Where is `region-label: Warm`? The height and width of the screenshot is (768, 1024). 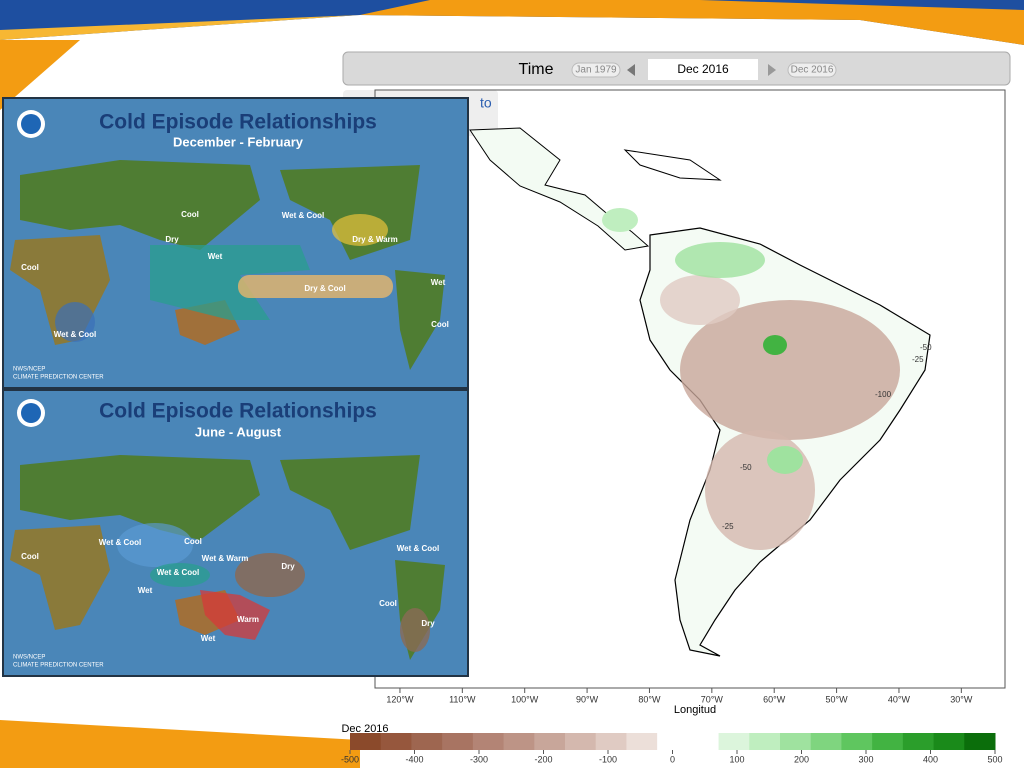 region-label: Warm is located at coordinates (248, 619).